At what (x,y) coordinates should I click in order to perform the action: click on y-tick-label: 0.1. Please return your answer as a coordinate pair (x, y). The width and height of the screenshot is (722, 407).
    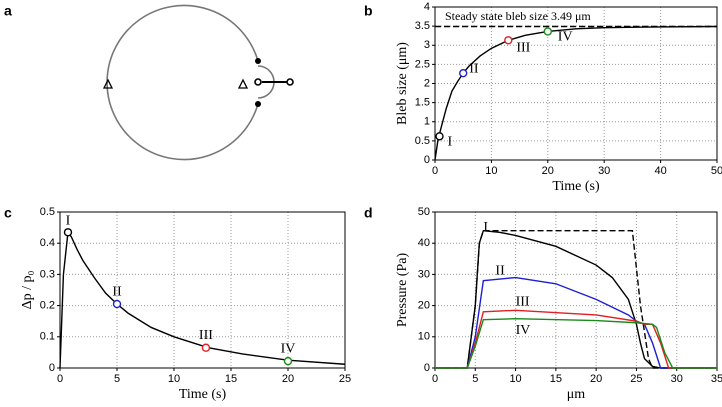
    Looking at the image, I should click on (47, 337).